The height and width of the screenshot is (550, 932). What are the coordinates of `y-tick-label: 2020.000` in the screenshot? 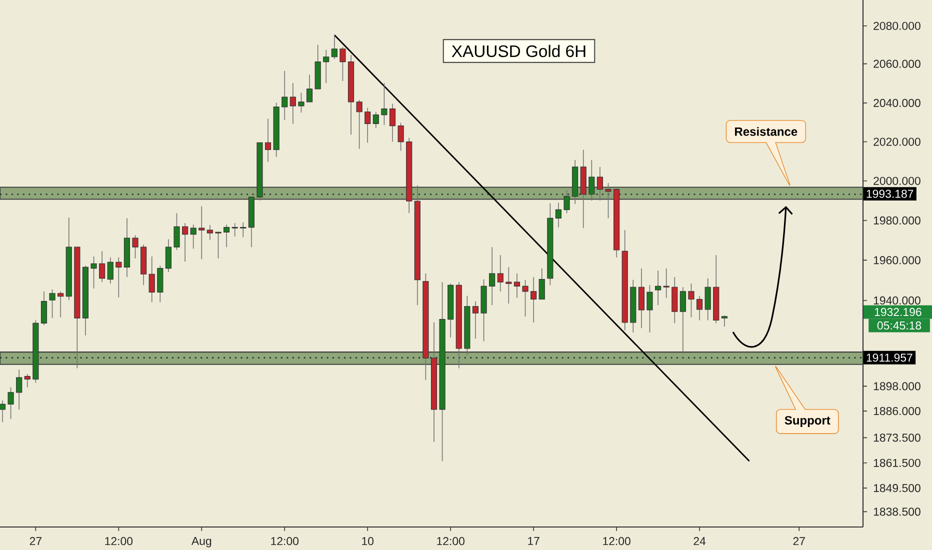 It's located at (897, 142).